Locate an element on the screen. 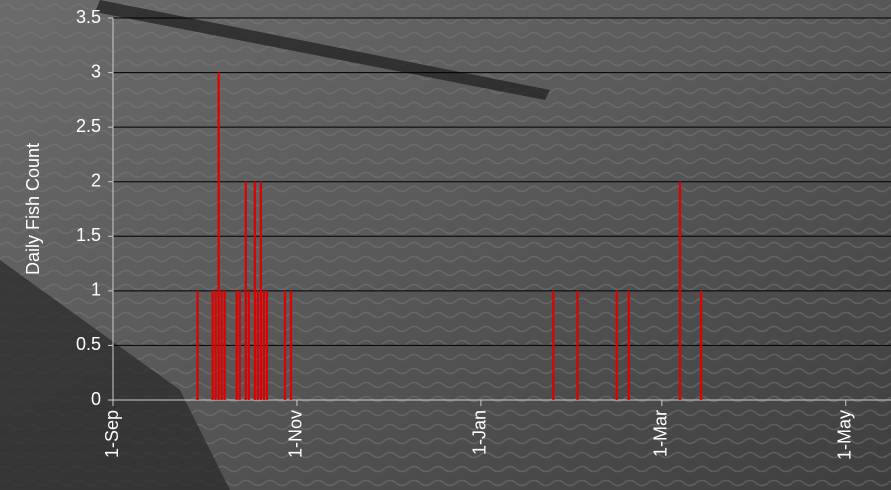 This screenshot has width=891, height=490. y-tick-label: 3.5 is located at coordinates (88, 17).